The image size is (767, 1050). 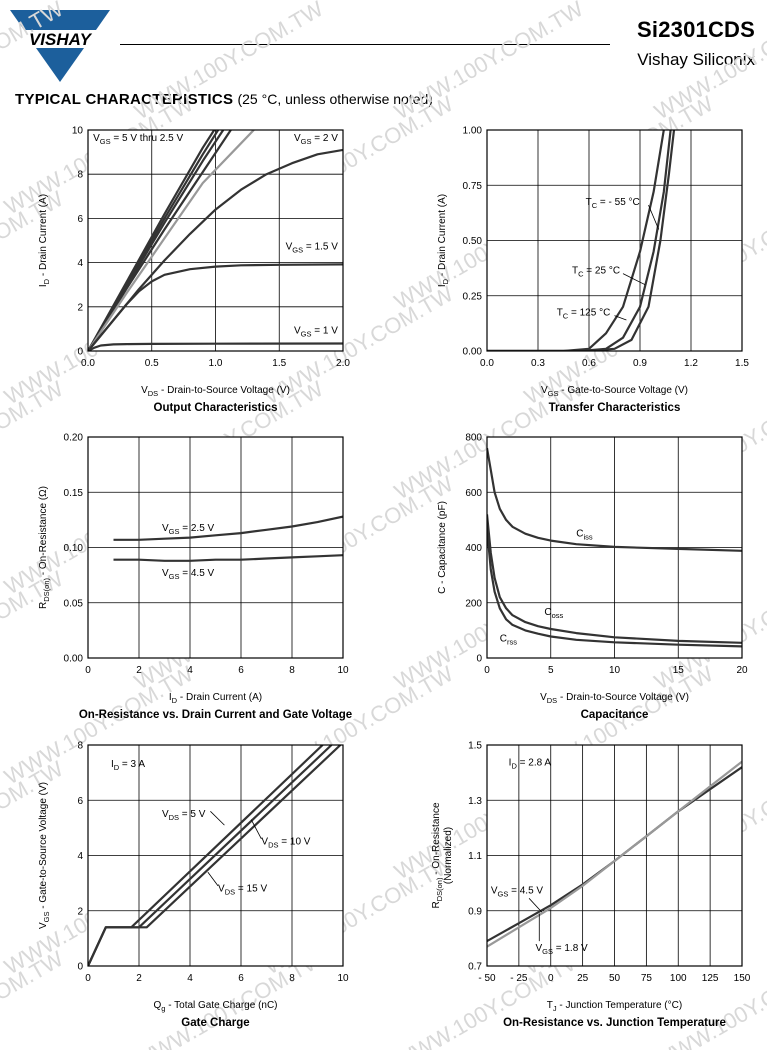 What do you see at coordinates (614, 579) in the screenshot?
I see `series-line-coss` at bounding box center [614, 579].